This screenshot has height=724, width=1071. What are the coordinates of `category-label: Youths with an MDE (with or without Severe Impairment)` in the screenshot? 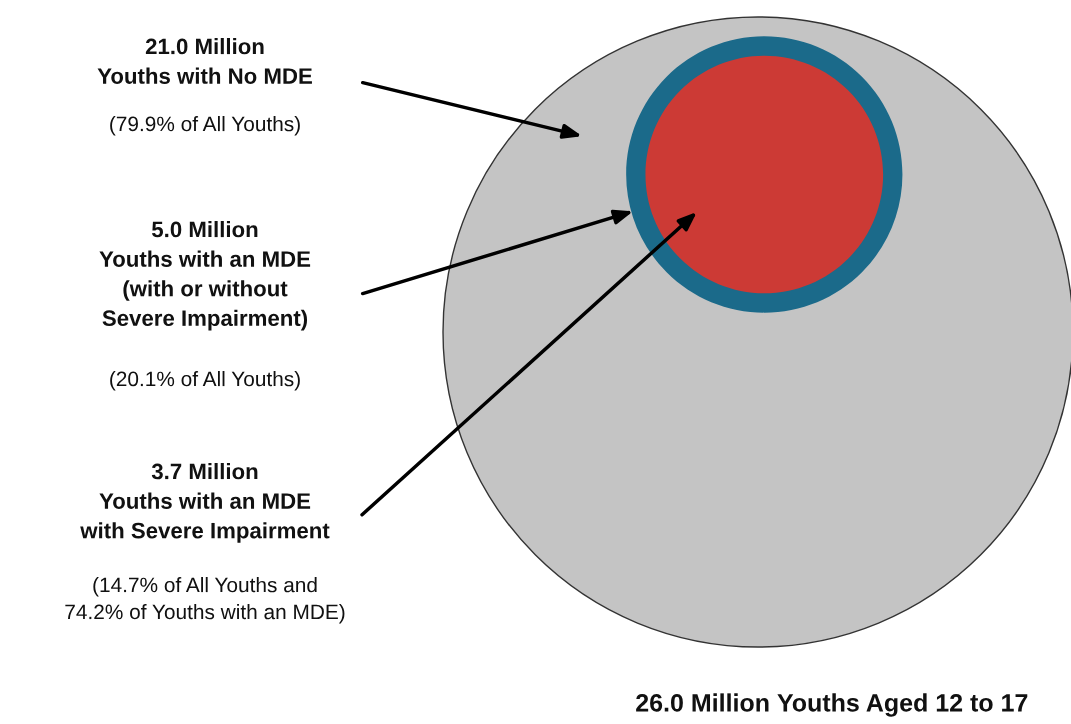 It's located at (205, 290).